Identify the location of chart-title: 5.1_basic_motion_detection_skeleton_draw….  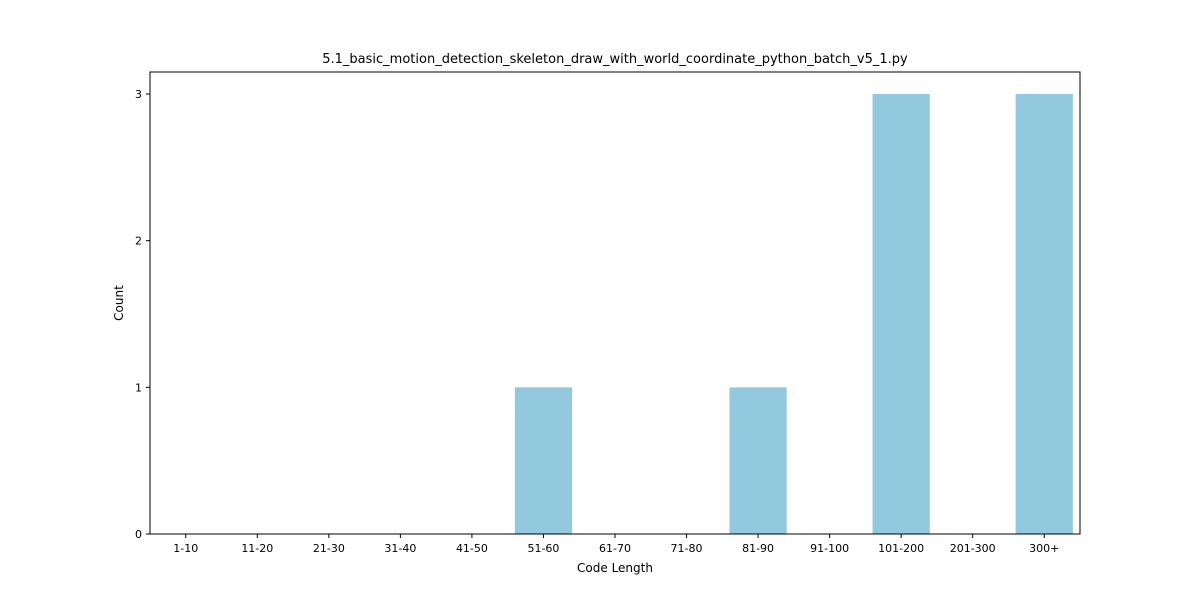
(615, 59).